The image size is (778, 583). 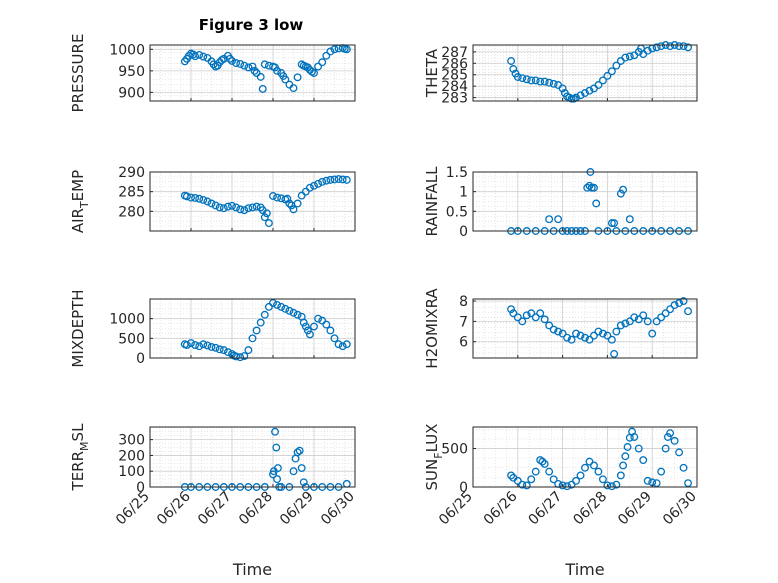 What do you see at coordinates (463, 302) in the screenshot?
I see `y-tick-label: 8` at bounding box center [463, 302].